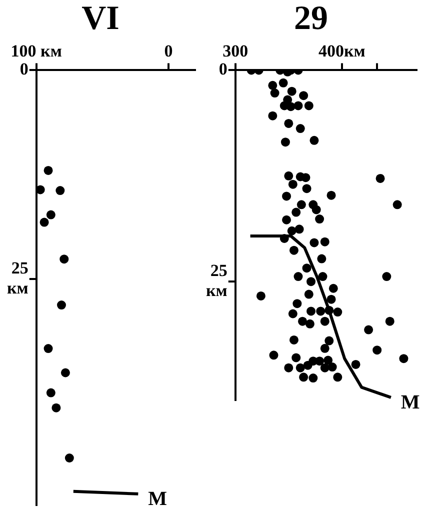  What do you see at coordinates (36, 50) in the screenshot?
I see `x-tick-label: 100 км` at bounding box center [36, 50].